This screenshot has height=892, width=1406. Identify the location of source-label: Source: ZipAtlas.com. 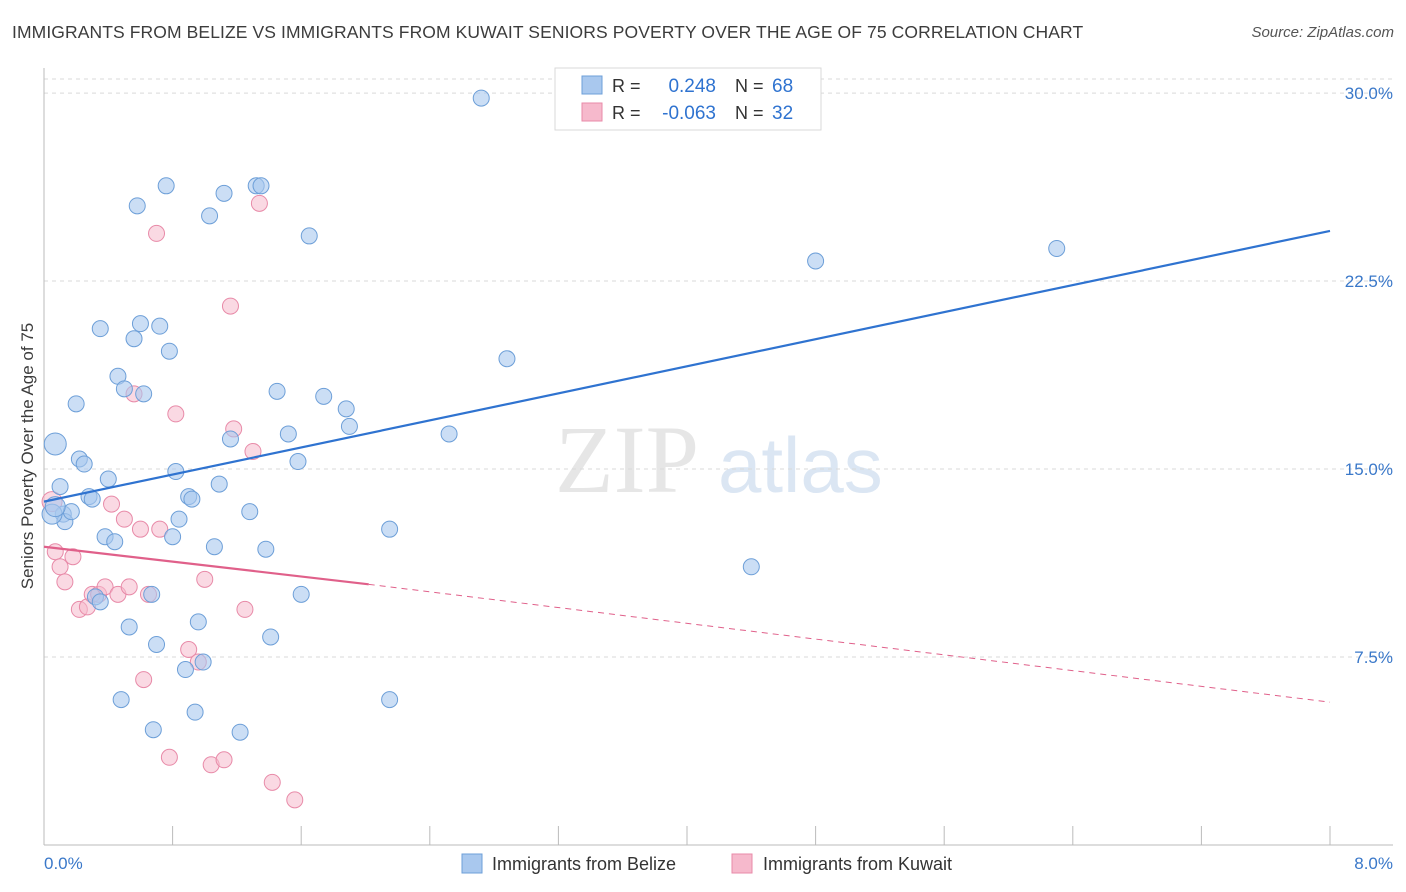
(1322, 32).